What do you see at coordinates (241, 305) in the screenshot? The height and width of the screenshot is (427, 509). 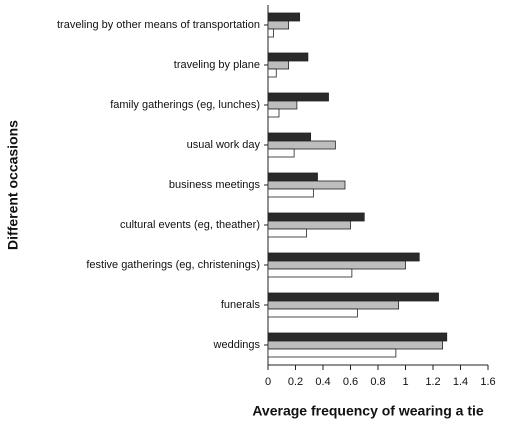 I see `y-tick-label: funerals` at bounding box center [241, 305].